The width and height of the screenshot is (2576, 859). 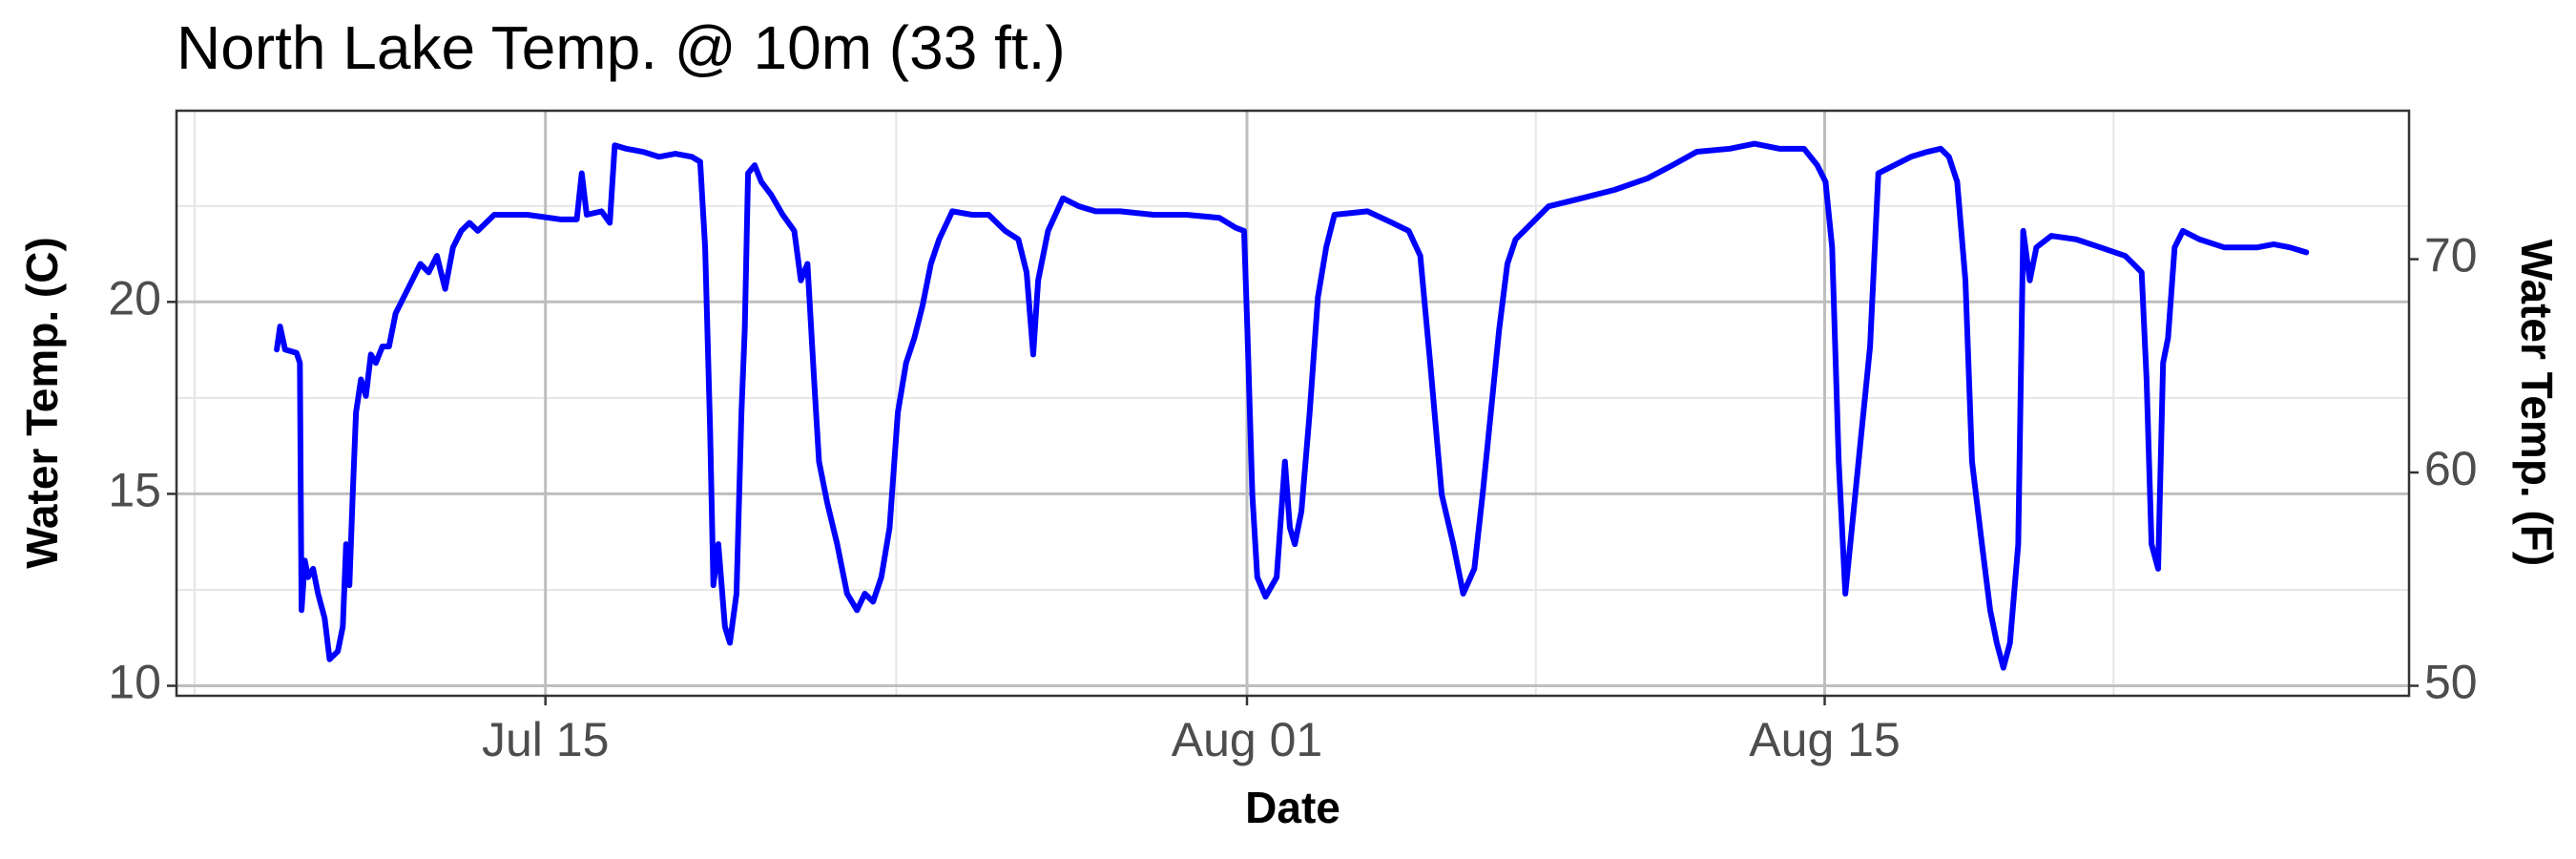 I want to click on y2-axis-title: Water Temp. (F), so click(x=2537, y=403).